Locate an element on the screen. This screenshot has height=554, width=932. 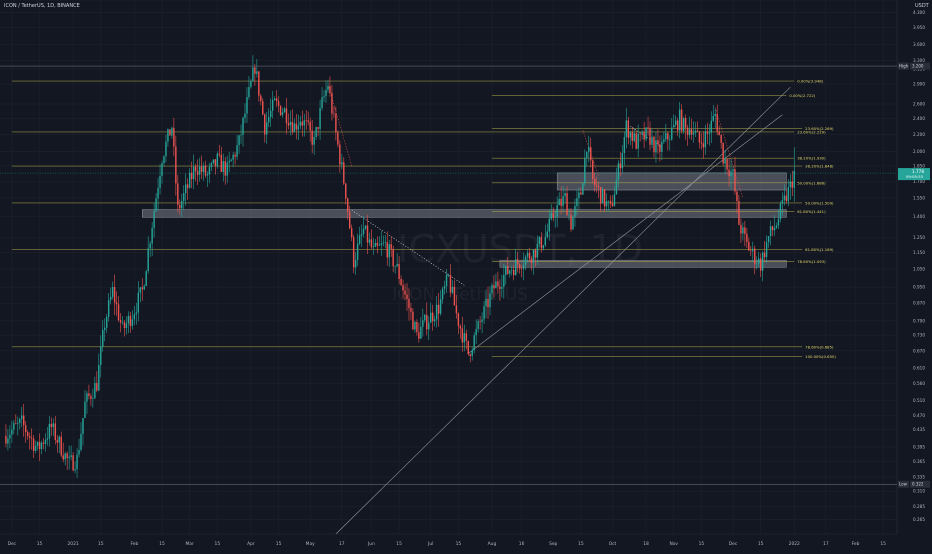
price-tick-label: 0.950 is located at coordinates (919, 287).